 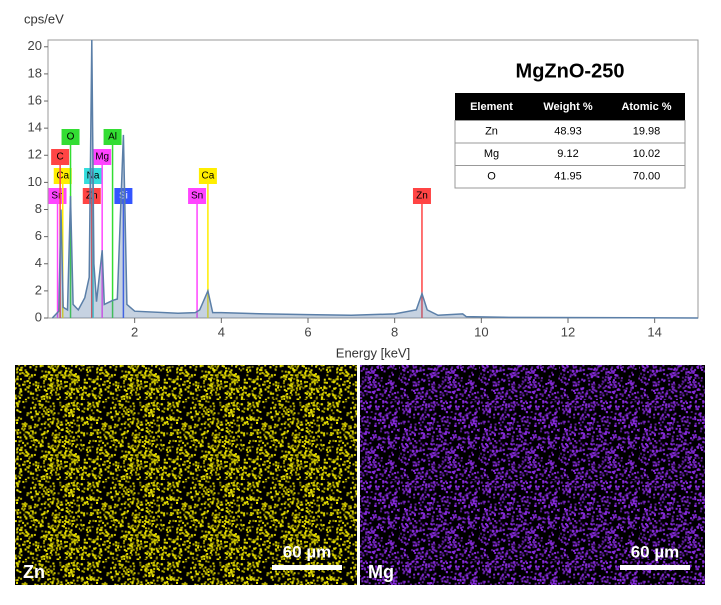 I want to click on map-label: Zn, so click(x=34, y=572).